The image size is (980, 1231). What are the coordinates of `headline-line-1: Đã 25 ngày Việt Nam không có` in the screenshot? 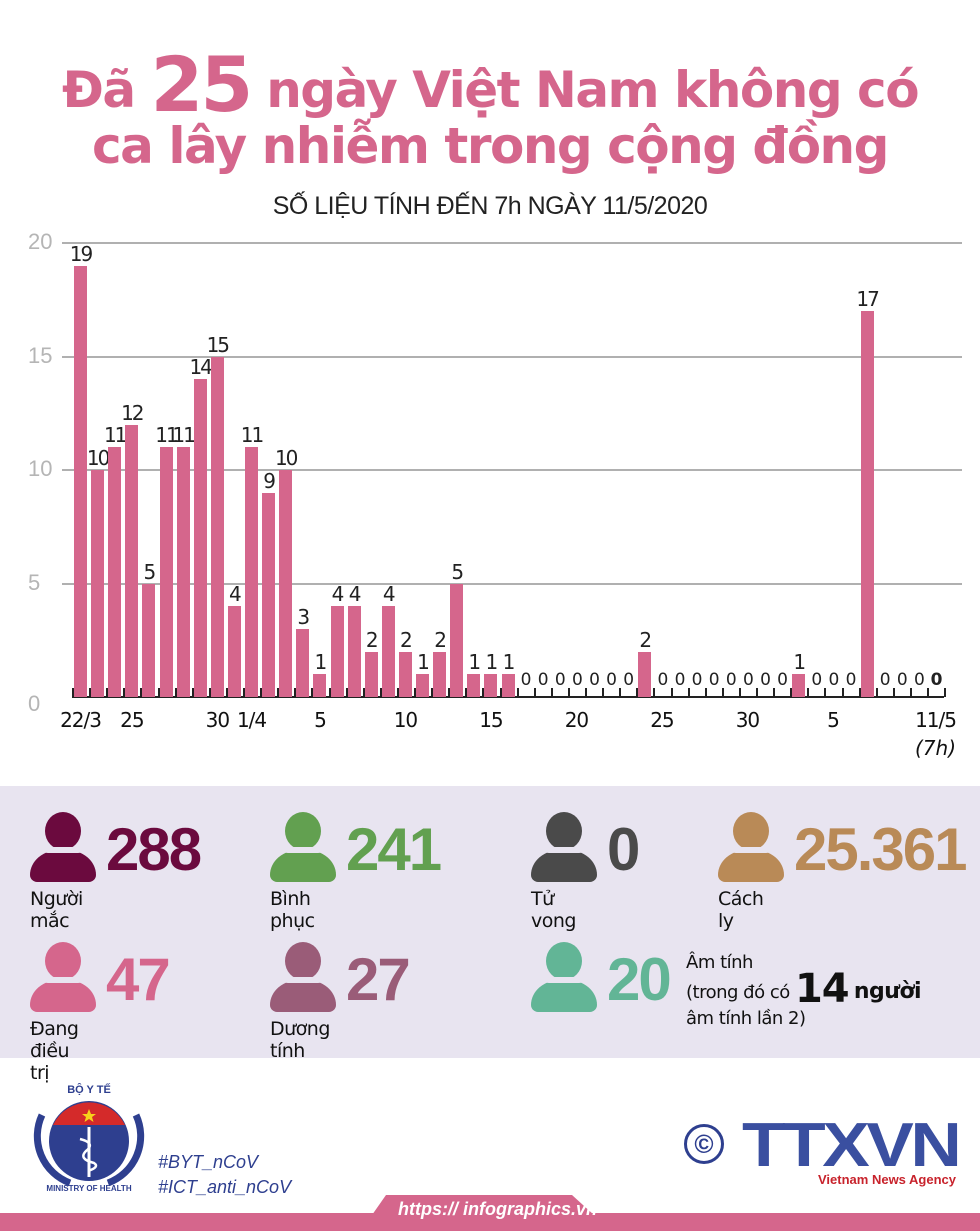 It's located at (490, 86).